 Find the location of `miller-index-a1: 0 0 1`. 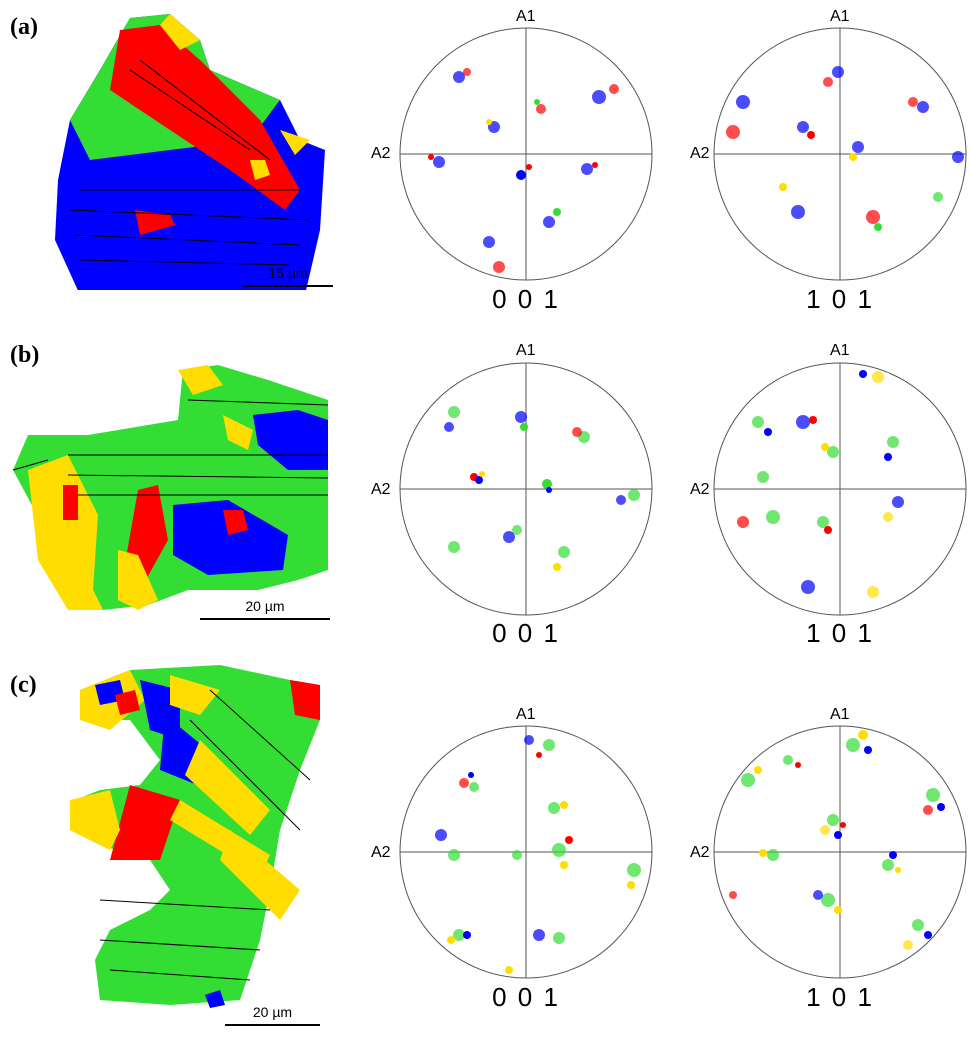

miller-index-a1: 0 0 1 is located at coordinates (526, 299).